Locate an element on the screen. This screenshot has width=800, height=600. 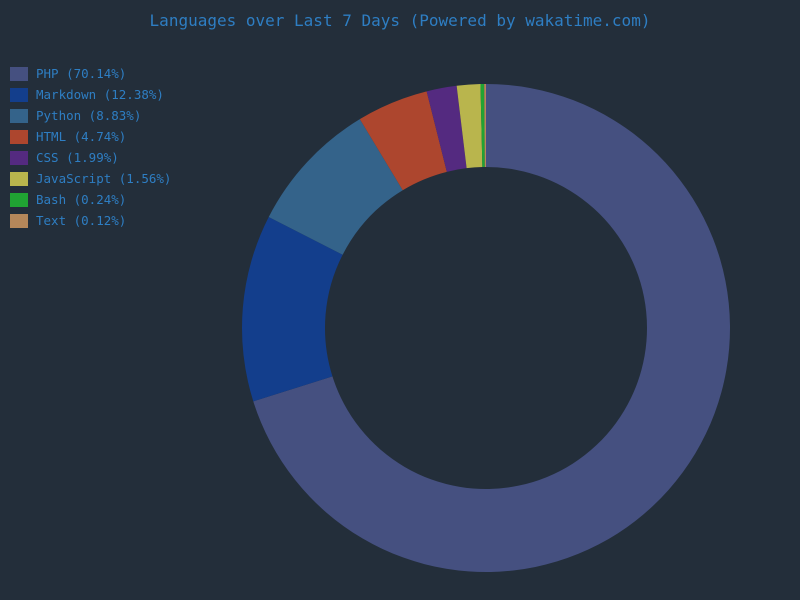
legend-item-text: Text (0.12%) is located at coordinates (90, 220).